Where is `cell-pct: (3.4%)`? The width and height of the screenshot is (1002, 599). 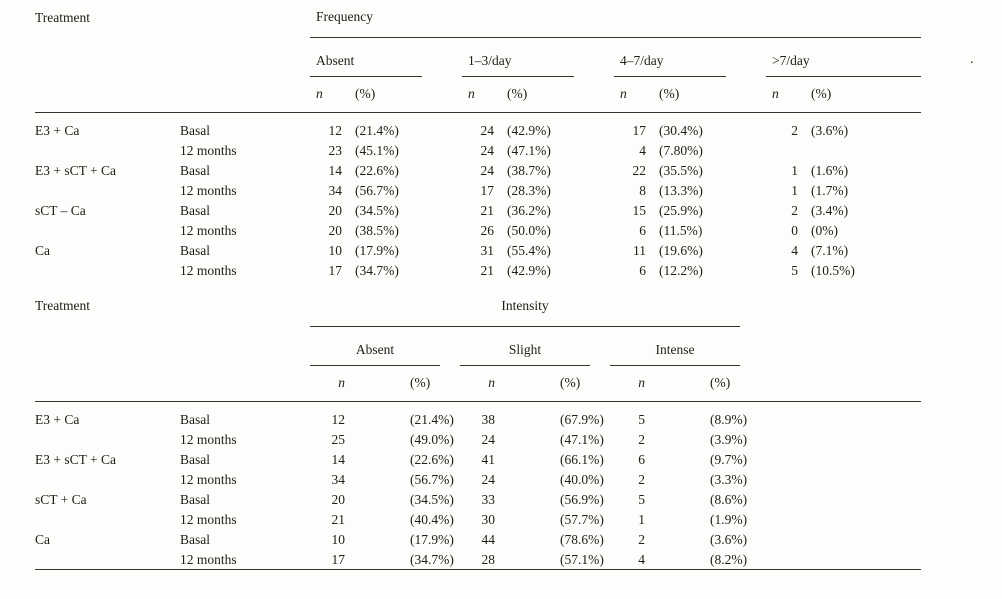 cell-pct: (3.4%) is located at coordinates (830, 210).